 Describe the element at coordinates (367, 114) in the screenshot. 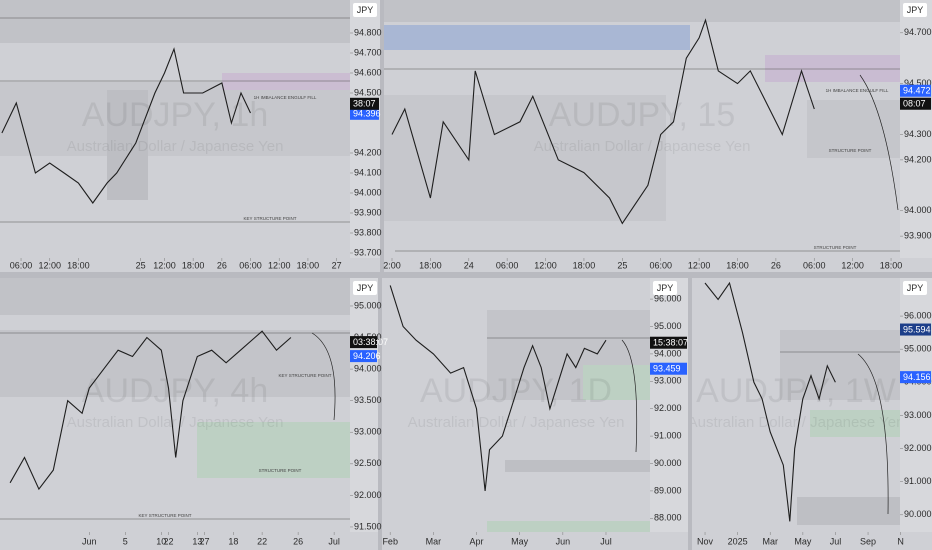

I see `last-price-label: 94.396` at that location.